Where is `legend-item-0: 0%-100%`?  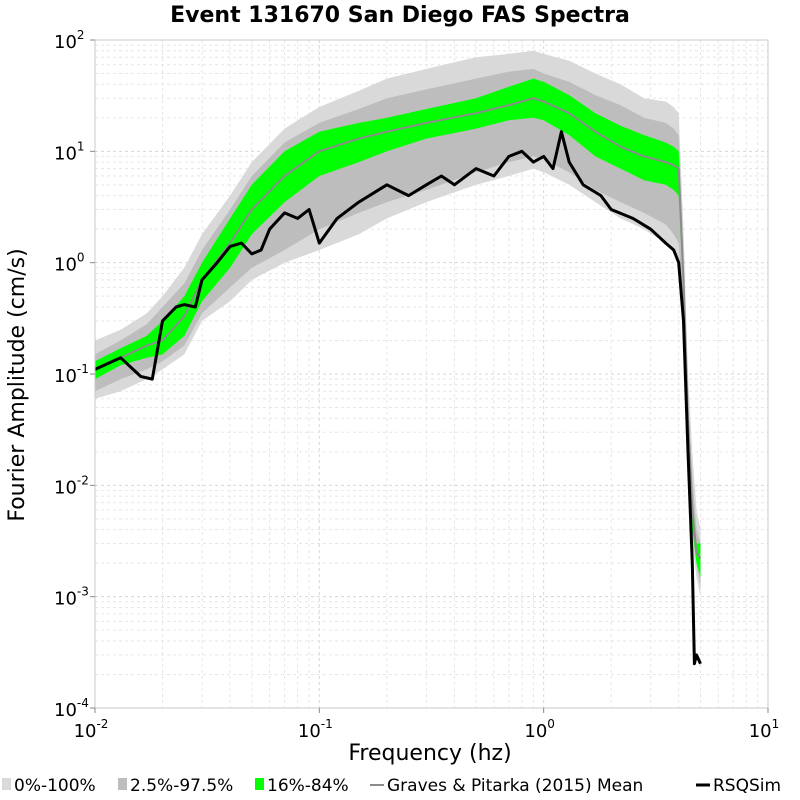 legend-item-0: 0%-100% is located at coordinates (49, 786).